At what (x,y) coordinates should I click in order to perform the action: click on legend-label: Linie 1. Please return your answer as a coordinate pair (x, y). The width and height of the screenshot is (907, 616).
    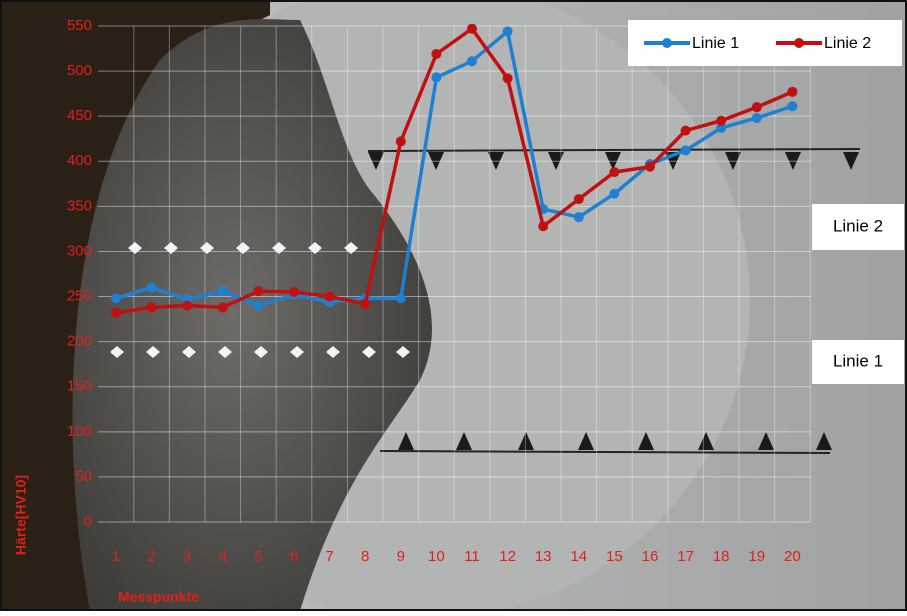
    Looking at the image, I should click on (715, 43).